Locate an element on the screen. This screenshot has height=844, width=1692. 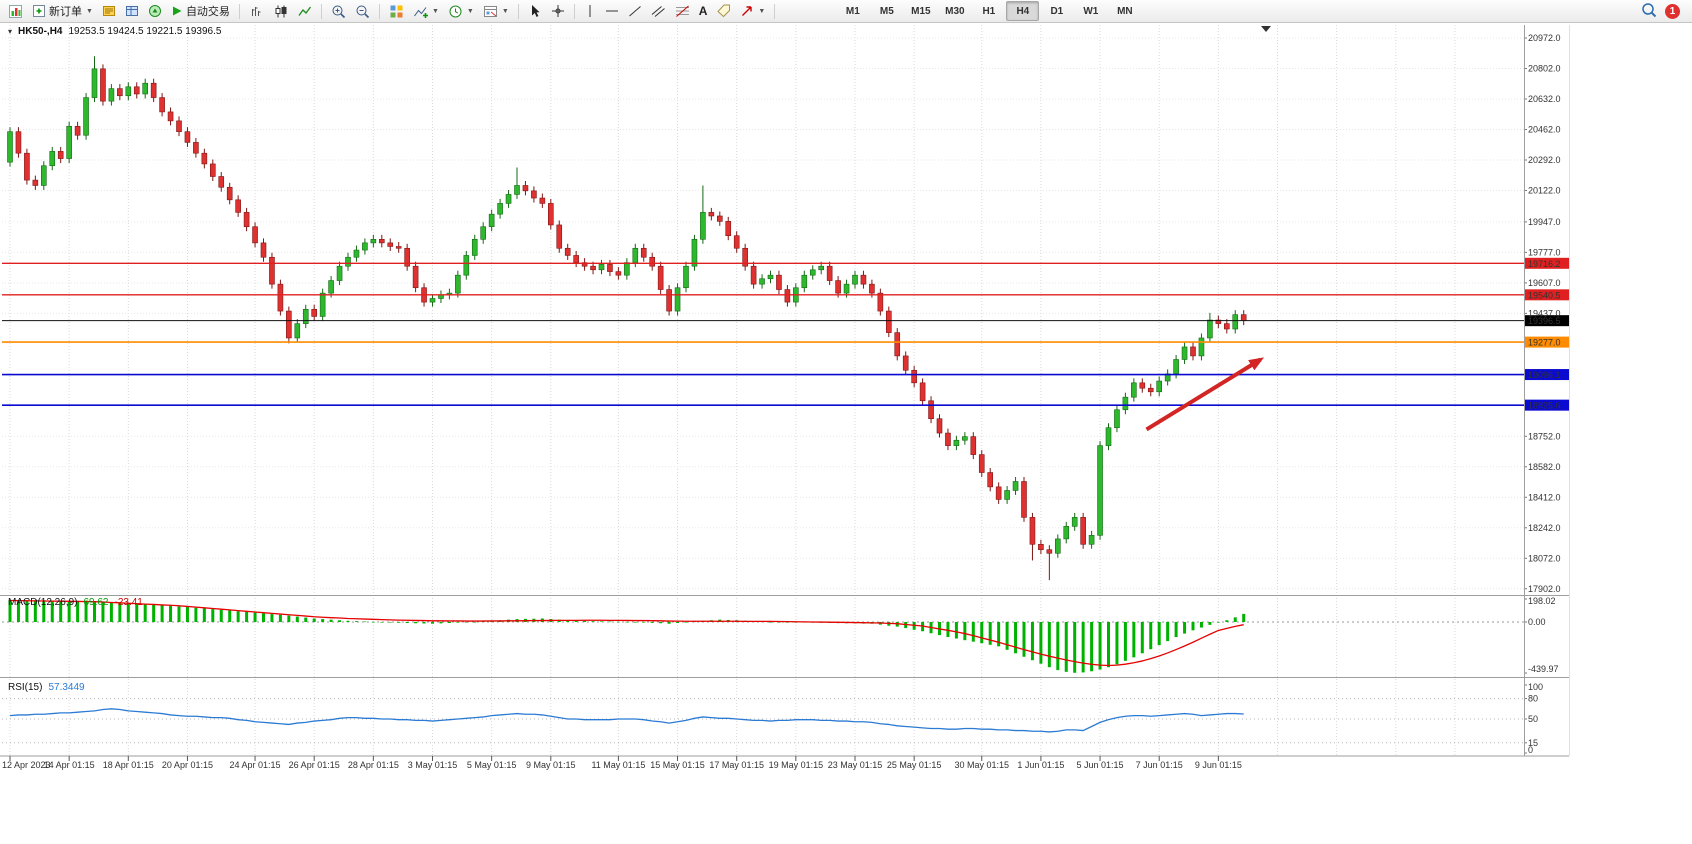
svg-text: 0 is located at coordinates (1530, 750).